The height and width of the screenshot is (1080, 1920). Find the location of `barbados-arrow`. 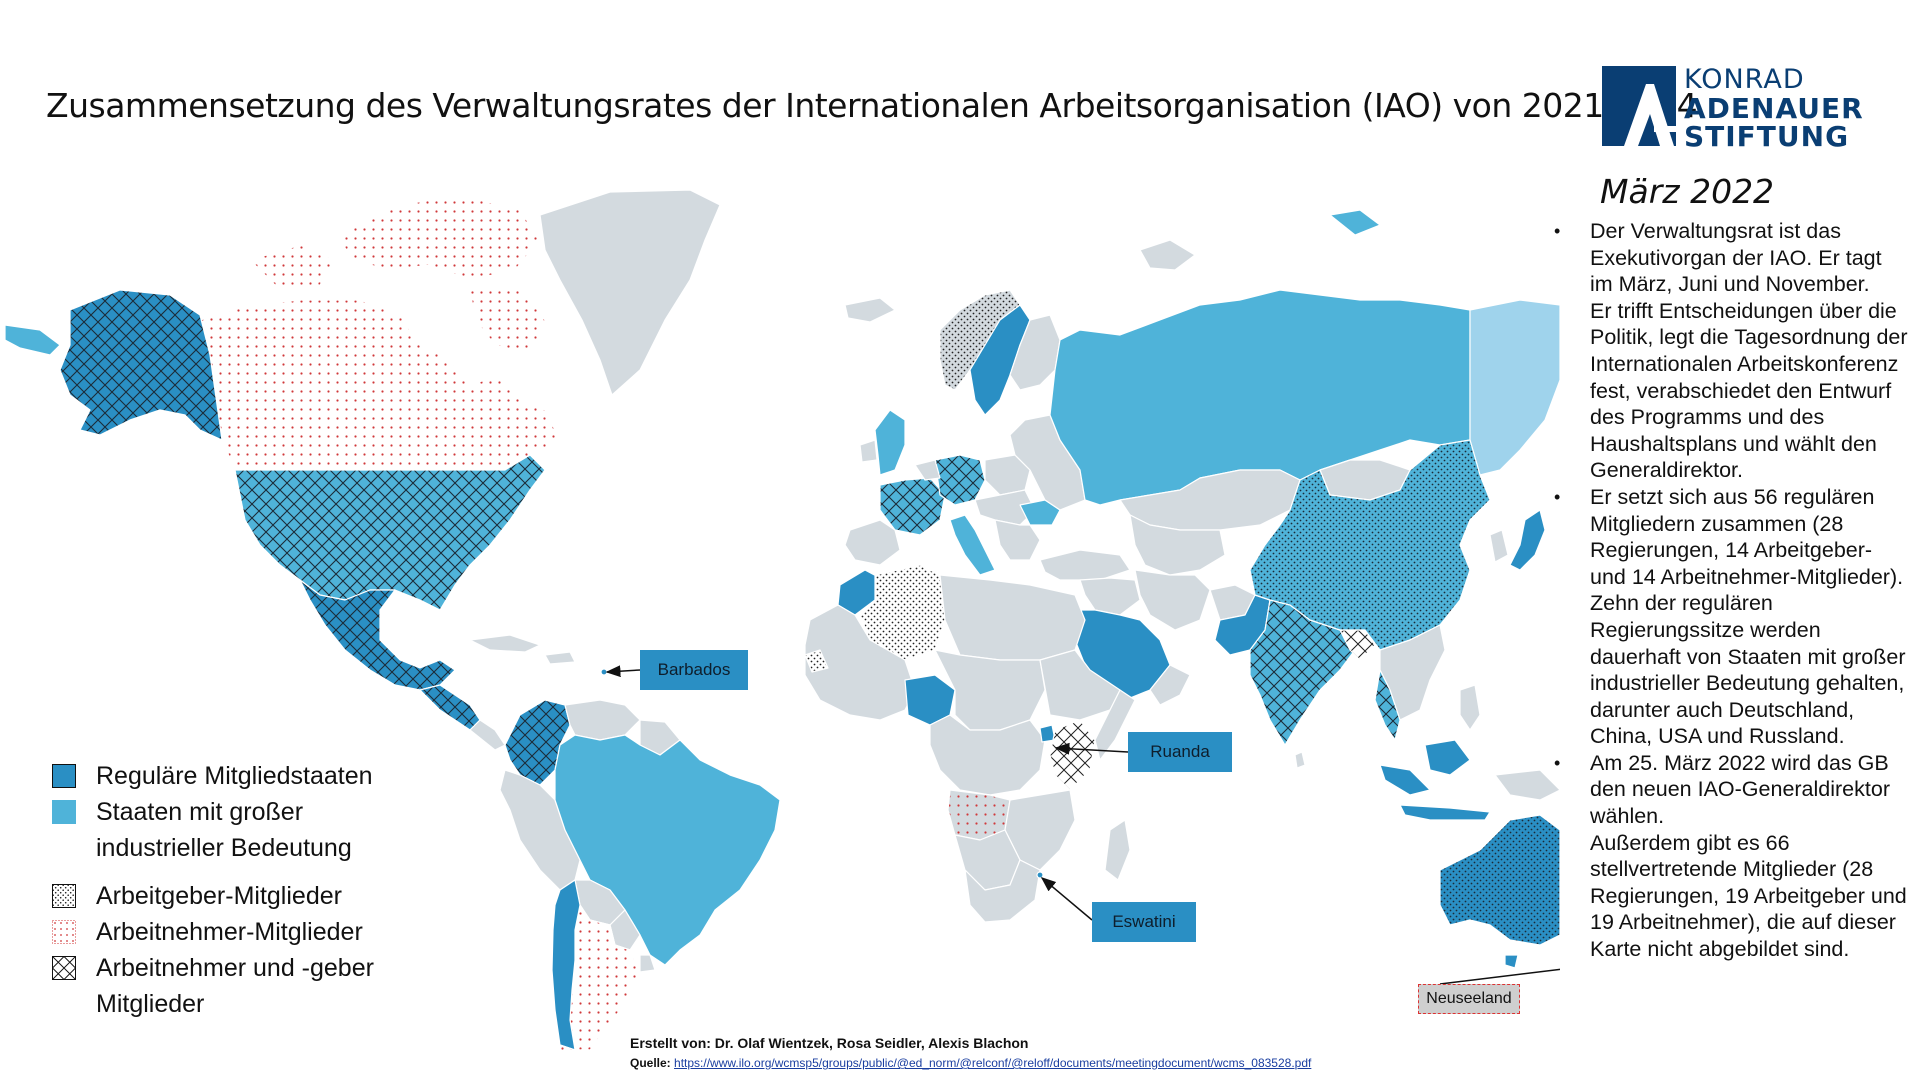

barbados-arrow is located at coordinates (623, 671).